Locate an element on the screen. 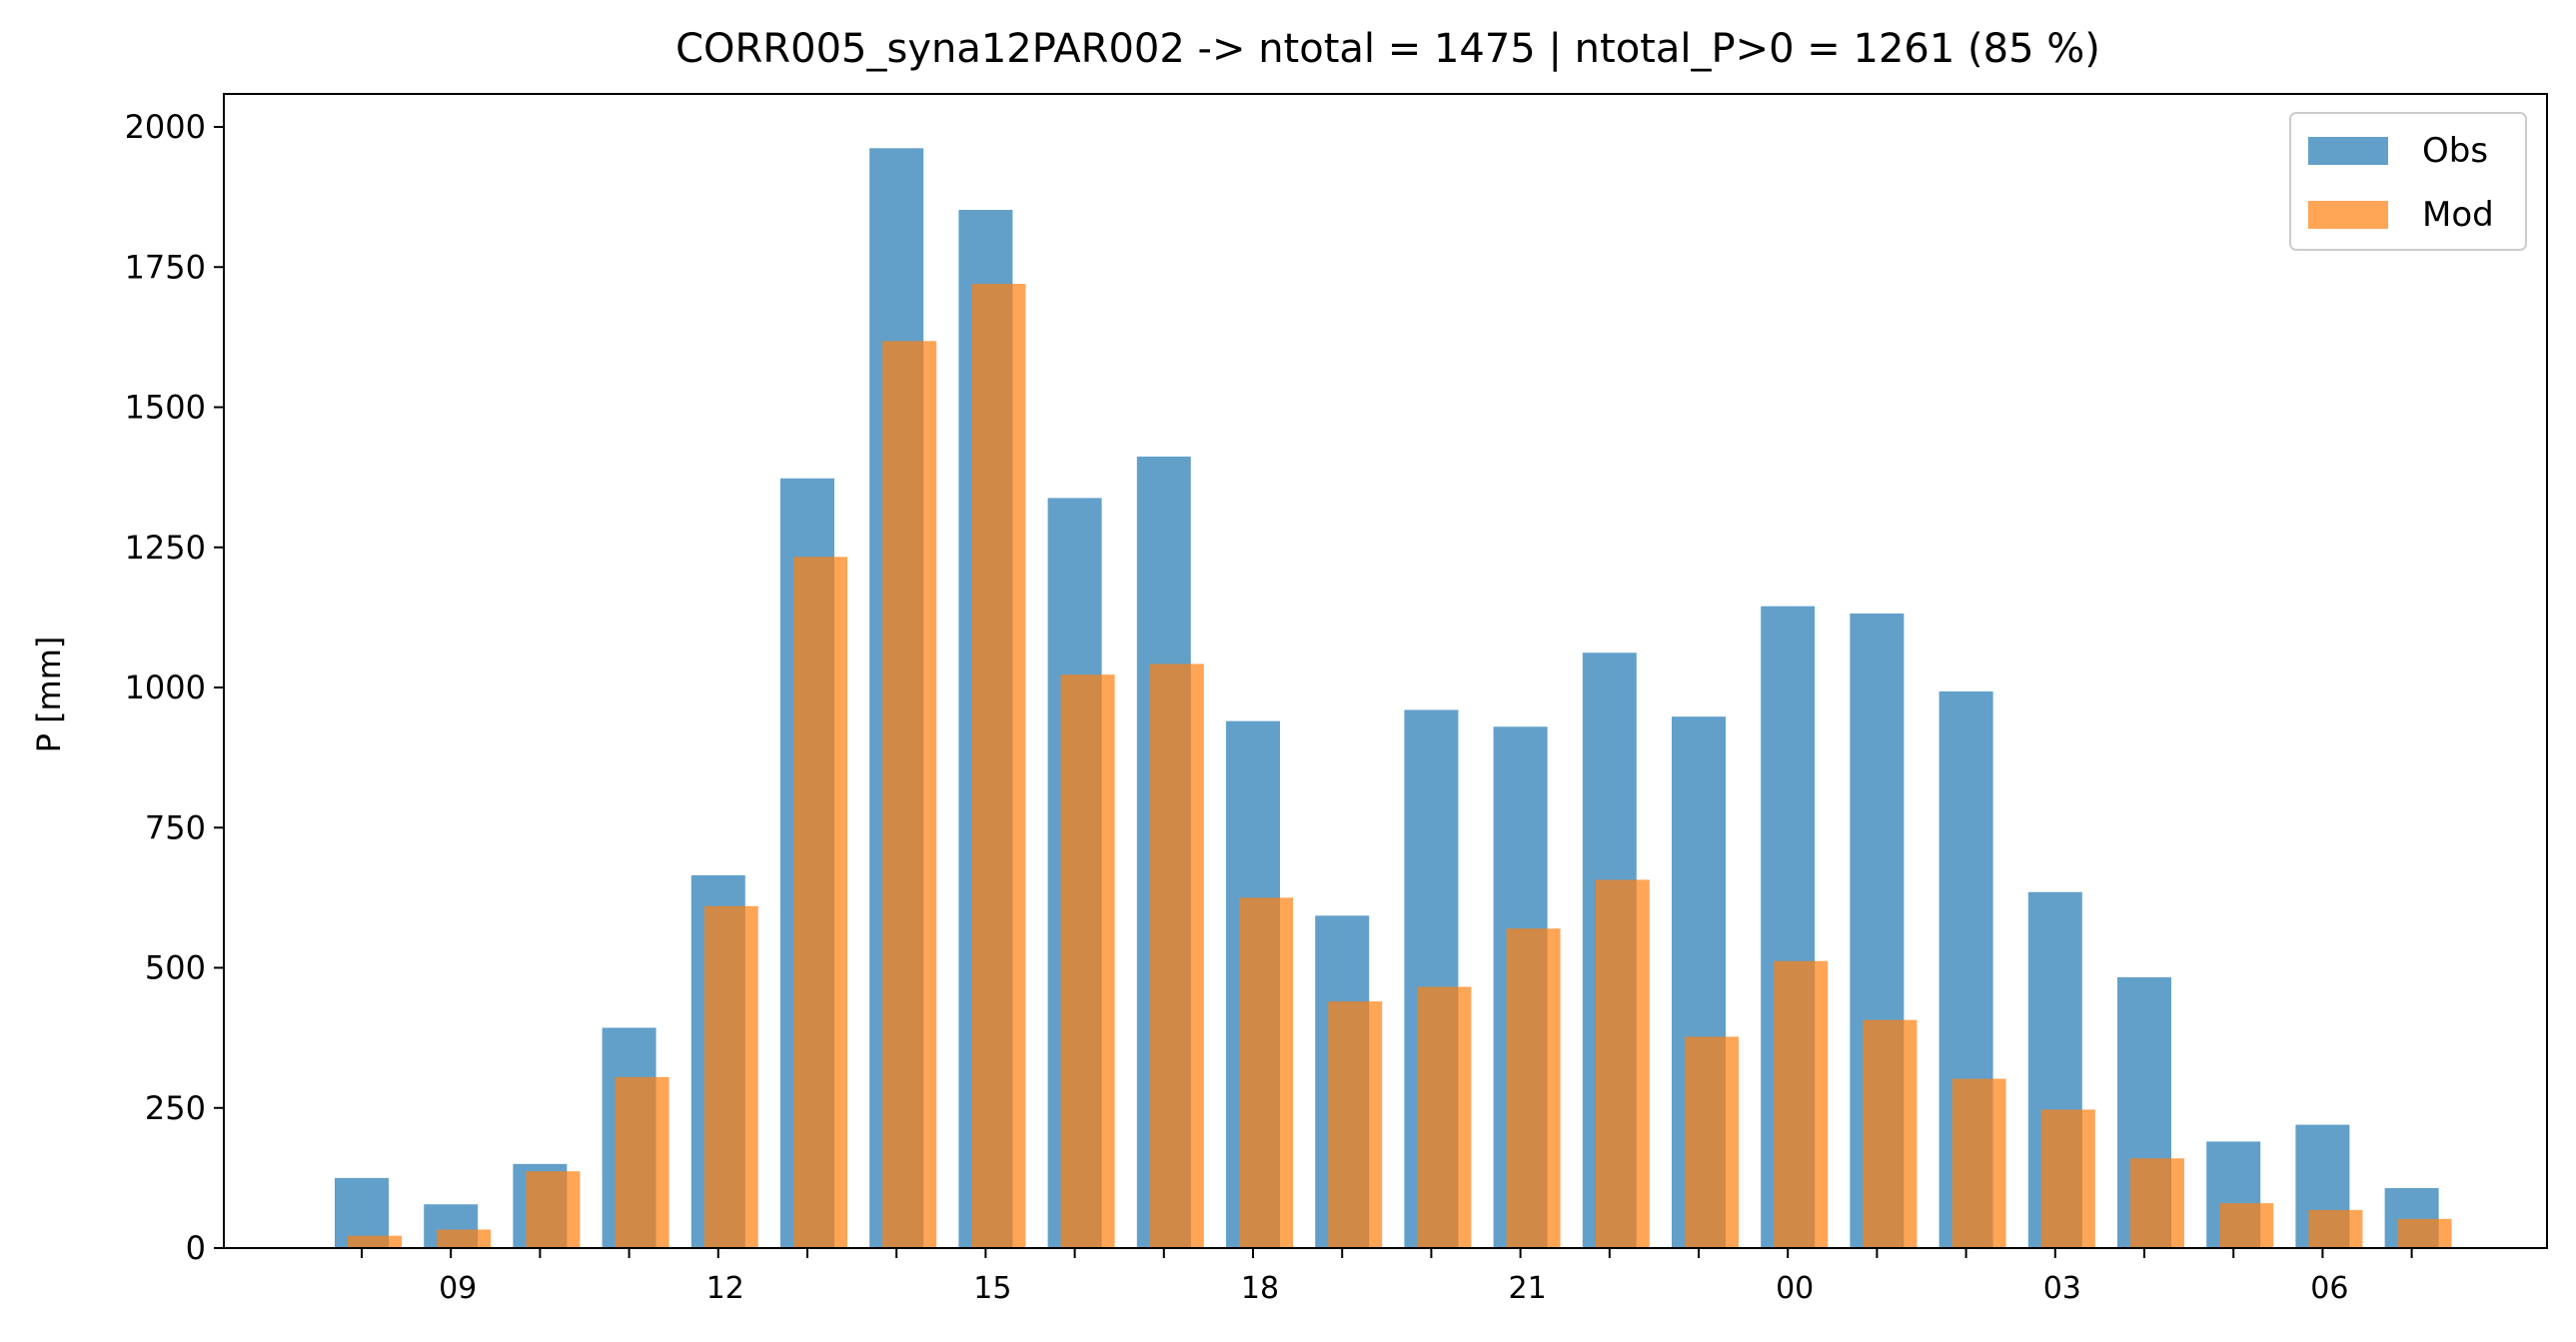 Image resolution: width=2576 pixels, height=1342 pixels. legend-label-mod: Mod is located at coordinates (2458, 215).